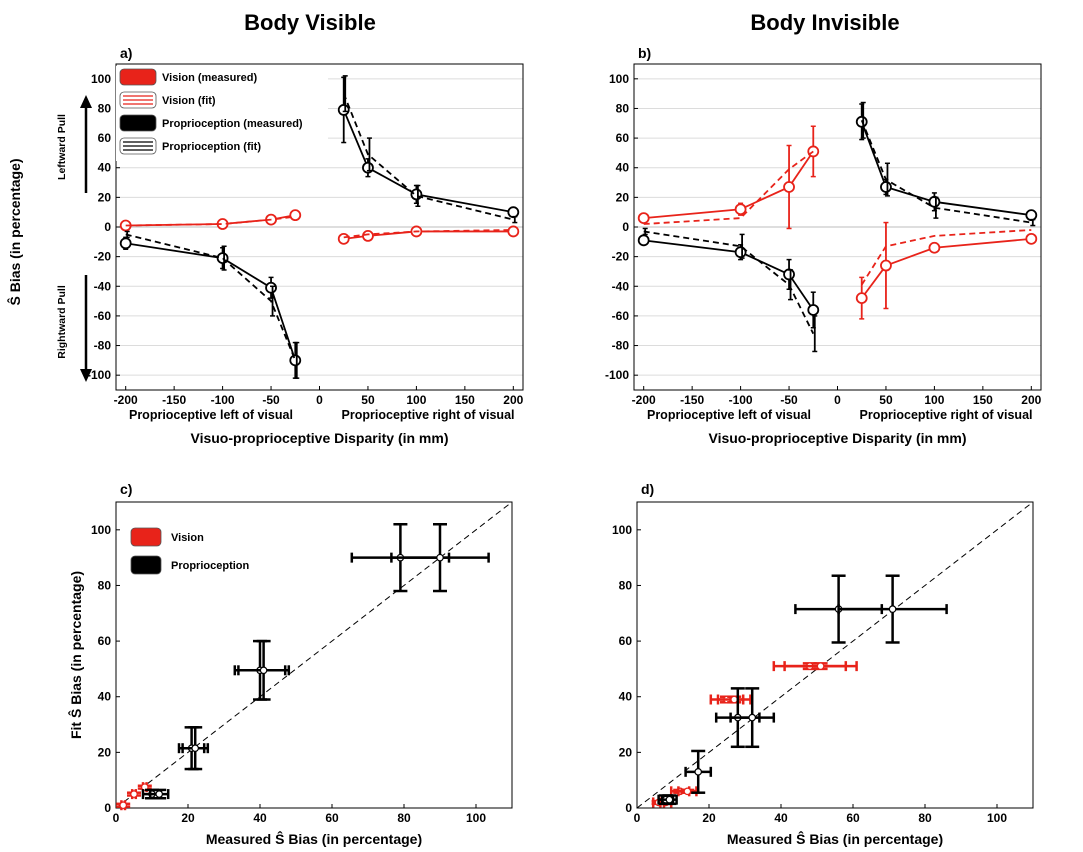 The image size is (1083, 852). What do you see at coordinates (103, 257) in the screenshot?
I see `y-tick-label: -20` at bounding box center [103, 257].